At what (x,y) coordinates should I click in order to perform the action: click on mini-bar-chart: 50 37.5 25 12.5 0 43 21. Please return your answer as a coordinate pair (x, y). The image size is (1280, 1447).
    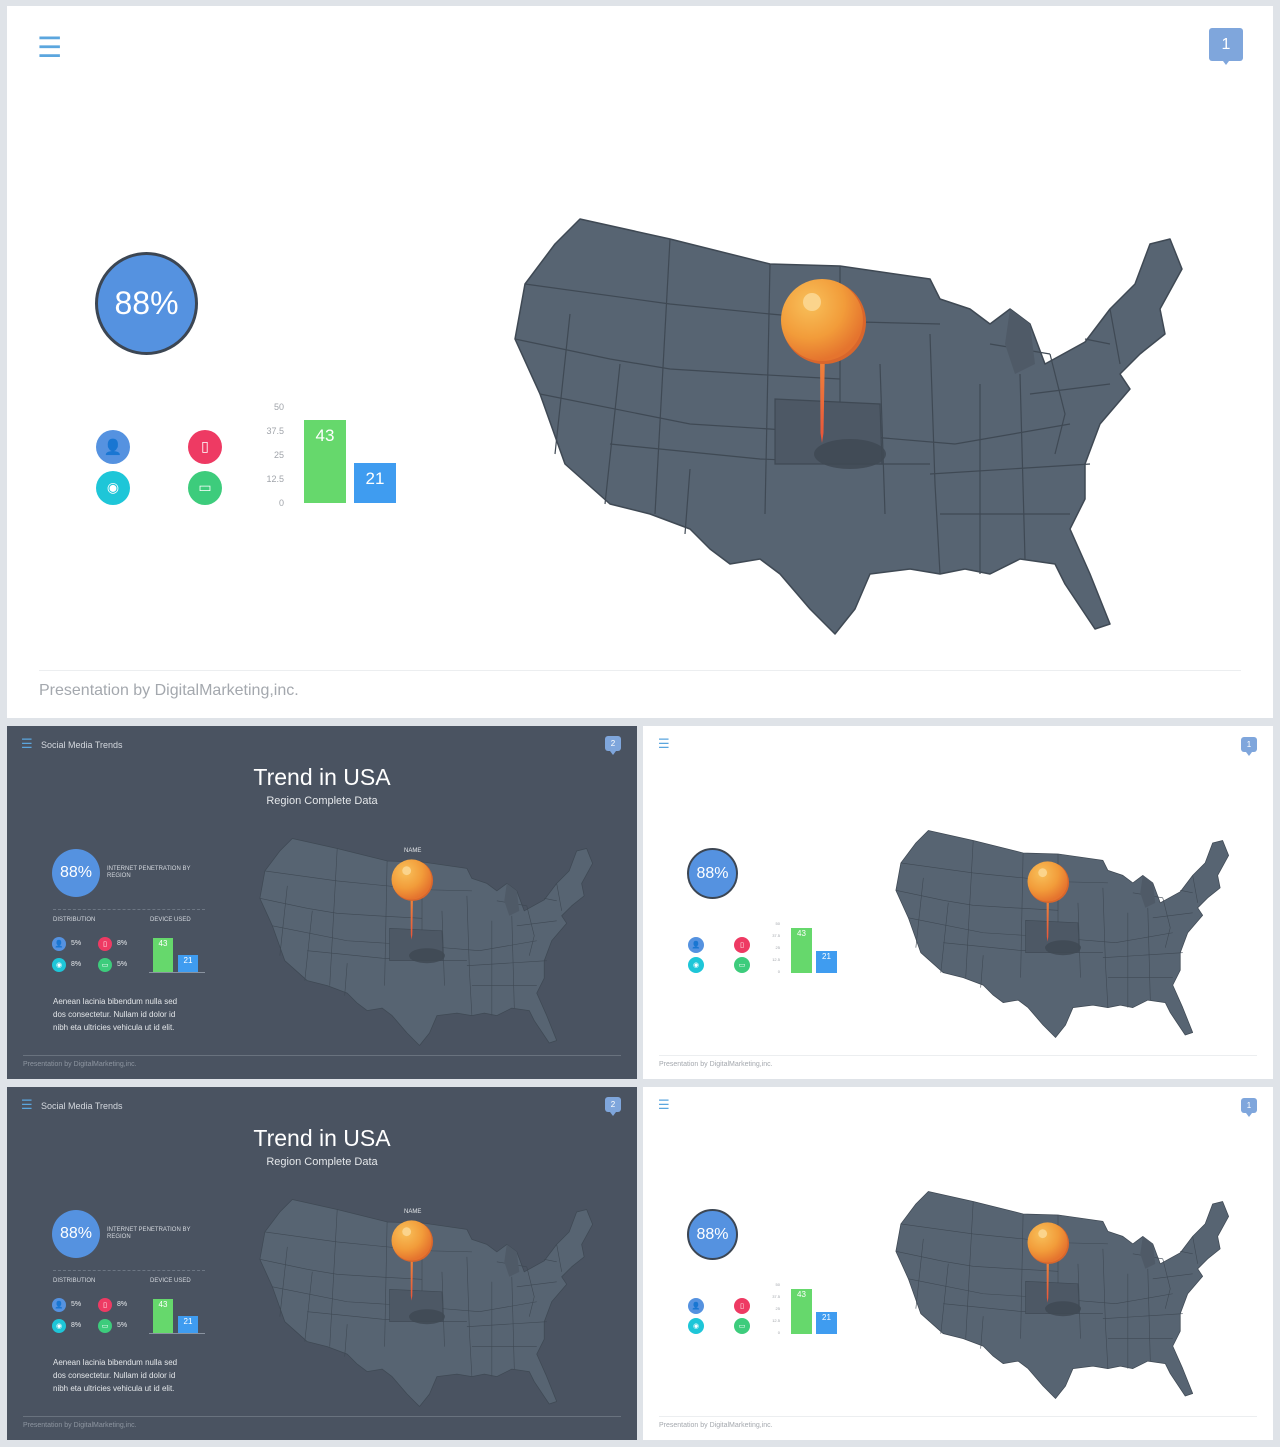
    Looking at the image, I should click on (805, 947).